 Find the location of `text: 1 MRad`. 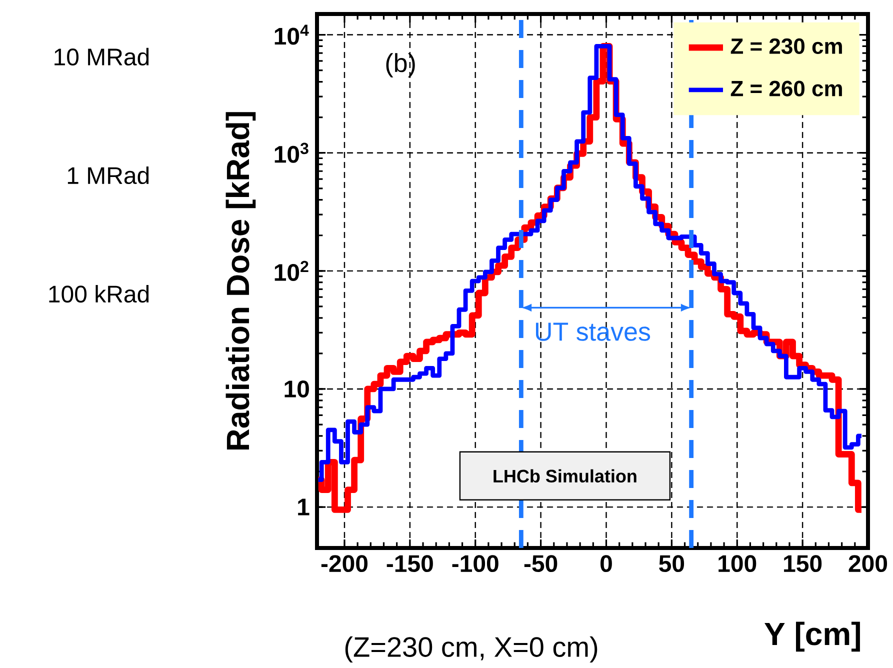

text: 1 MRad is located at coordinates (108, 175).